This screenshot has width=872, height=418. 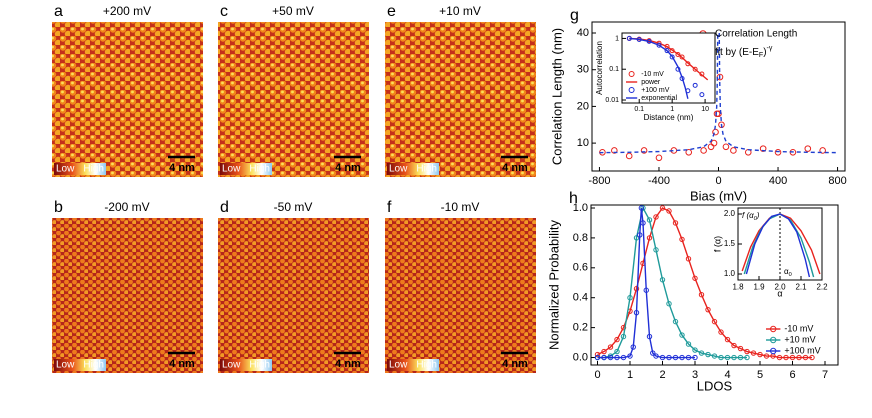 I want to click on panel-title: -200 mV, so click(x=126, y=207).